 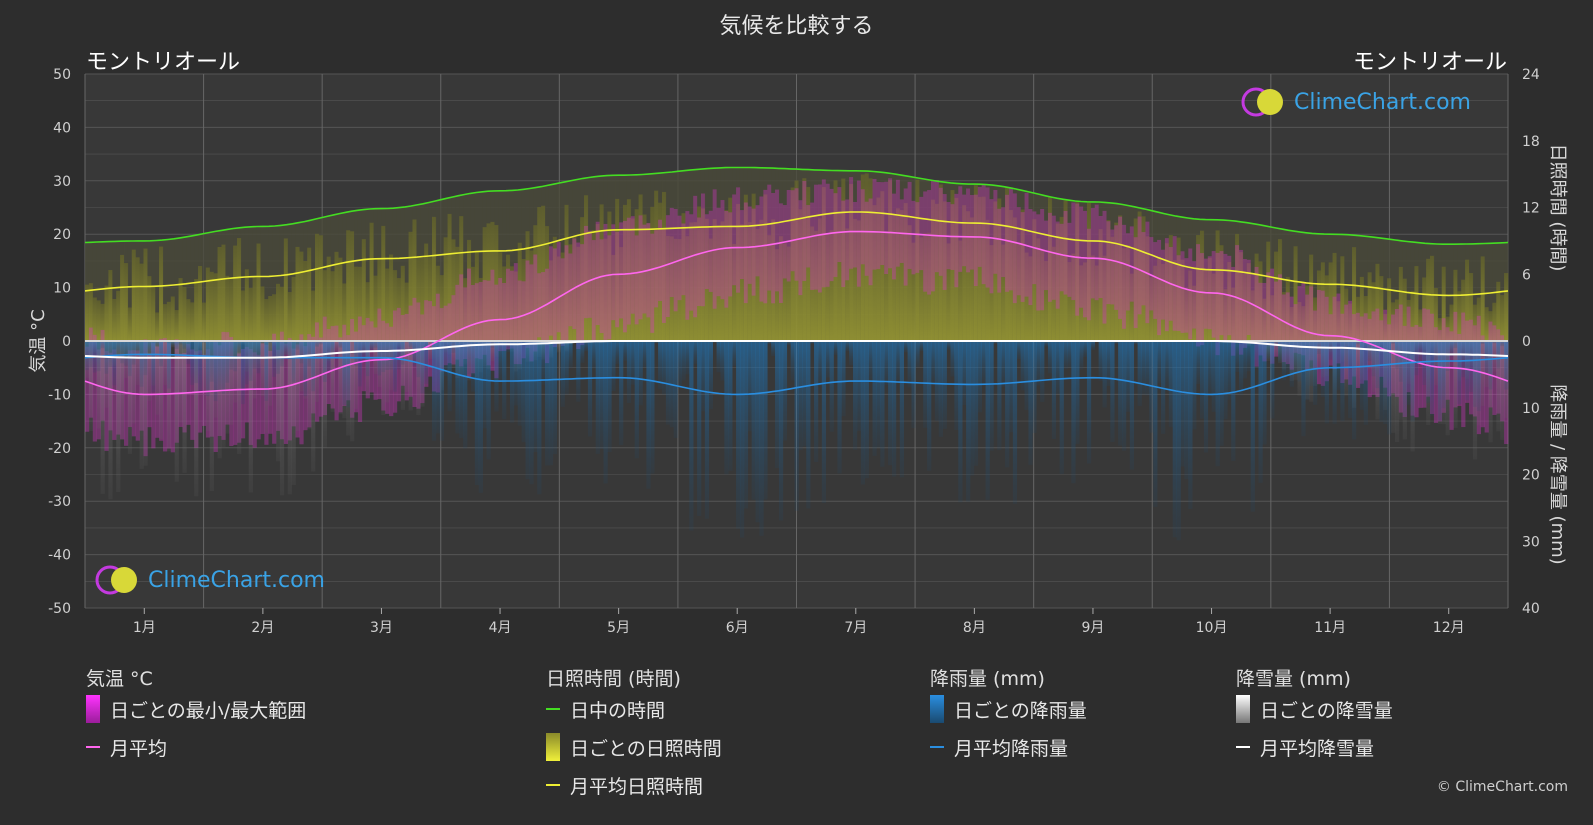 I want to click on y-left-tick: -50, so click(x=59, y=609).